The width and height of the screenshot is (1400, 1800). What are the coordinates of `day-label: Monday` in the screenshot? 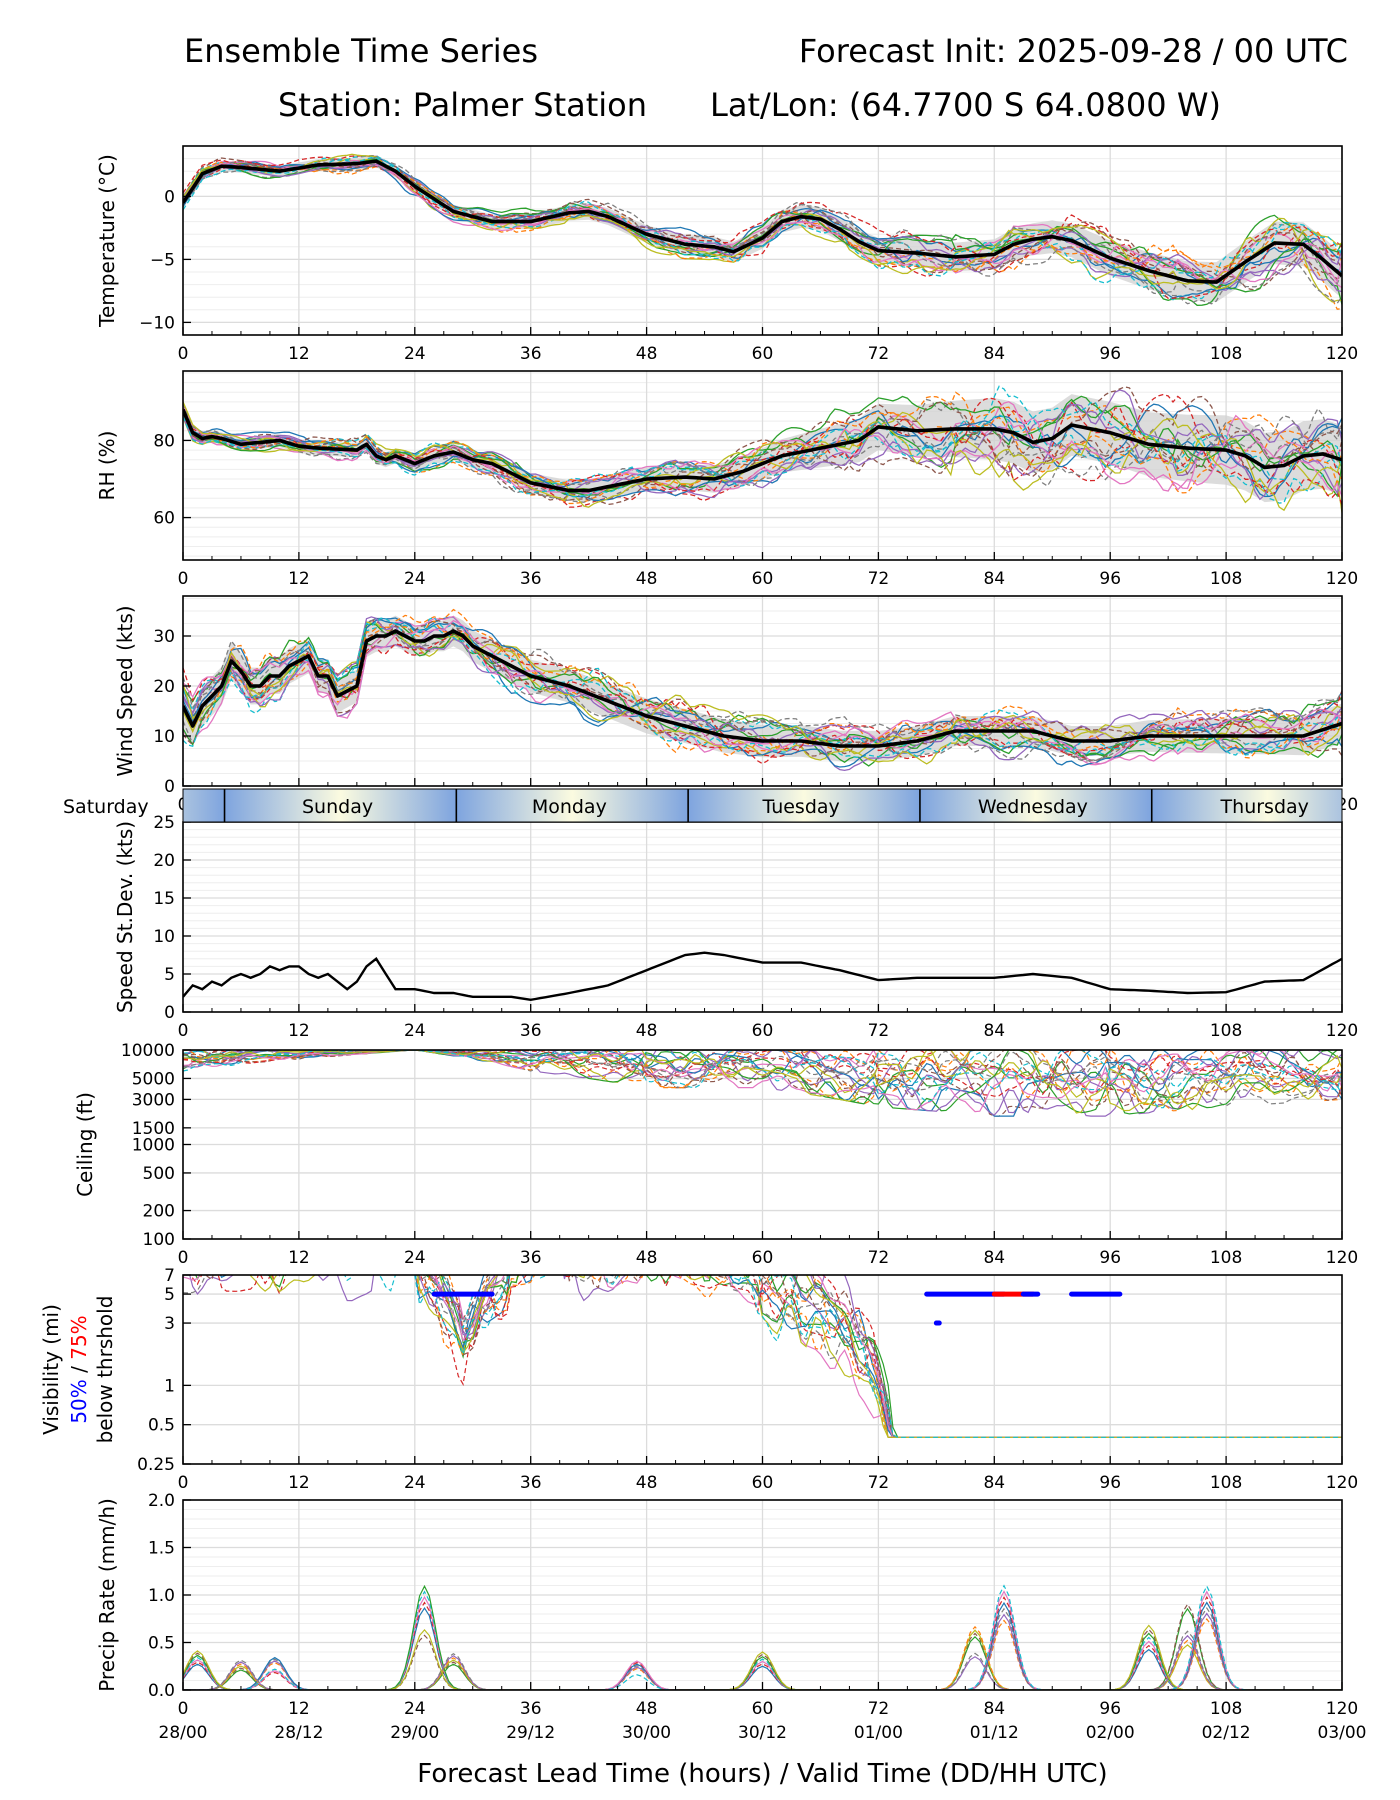 It's located at (569, 807).